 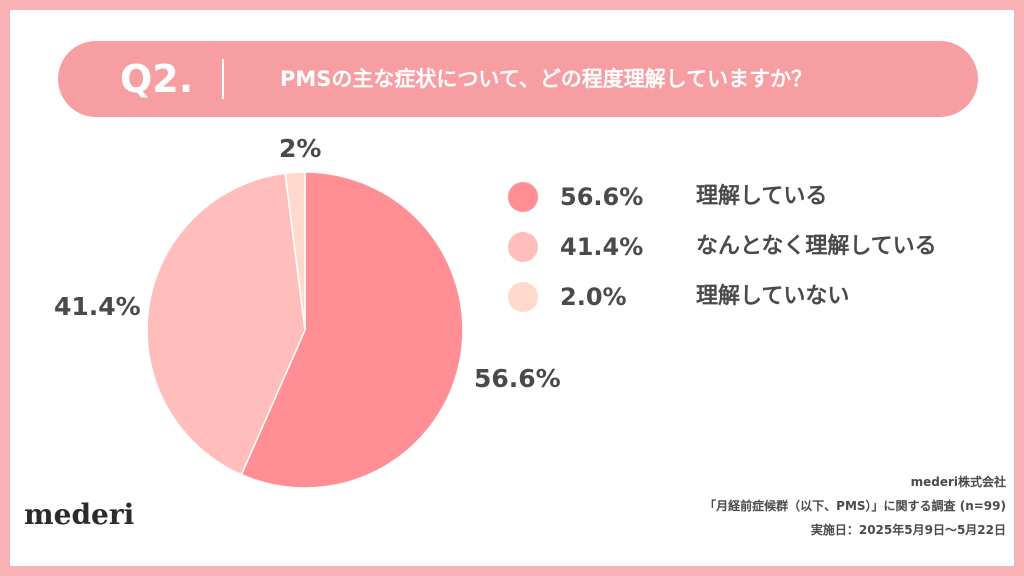 I want to click on legend-label: 理解していない, so click(x=773, y=296).